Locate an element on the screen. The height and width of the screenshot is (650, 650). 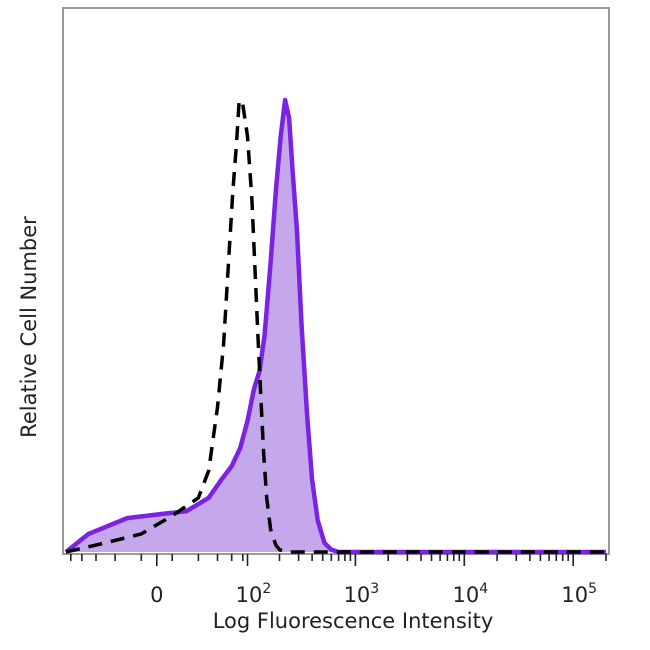
y-axis-label: Relative Cell Number is located at coordinates (29, 327).